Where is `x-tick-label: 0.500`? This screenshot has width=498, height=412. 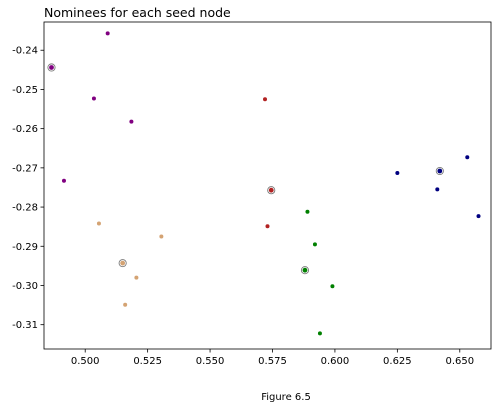 x-tick-label: 0.500 is located at coordinates (85, 361).